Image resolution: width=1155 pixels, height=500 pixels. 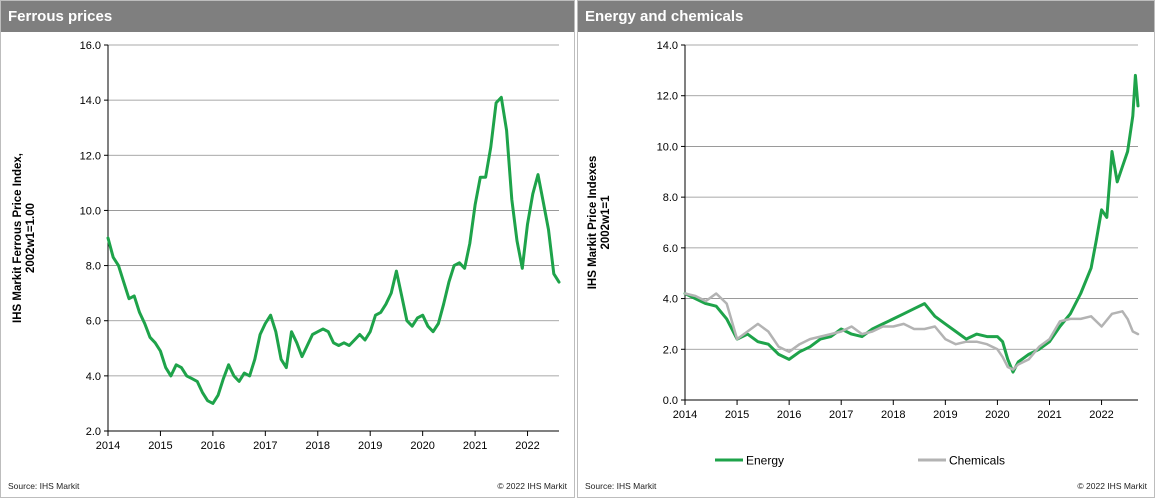 I want to click on ferrous-y-axis-label: 2002w1=1.00, so click(x=31, y=238).